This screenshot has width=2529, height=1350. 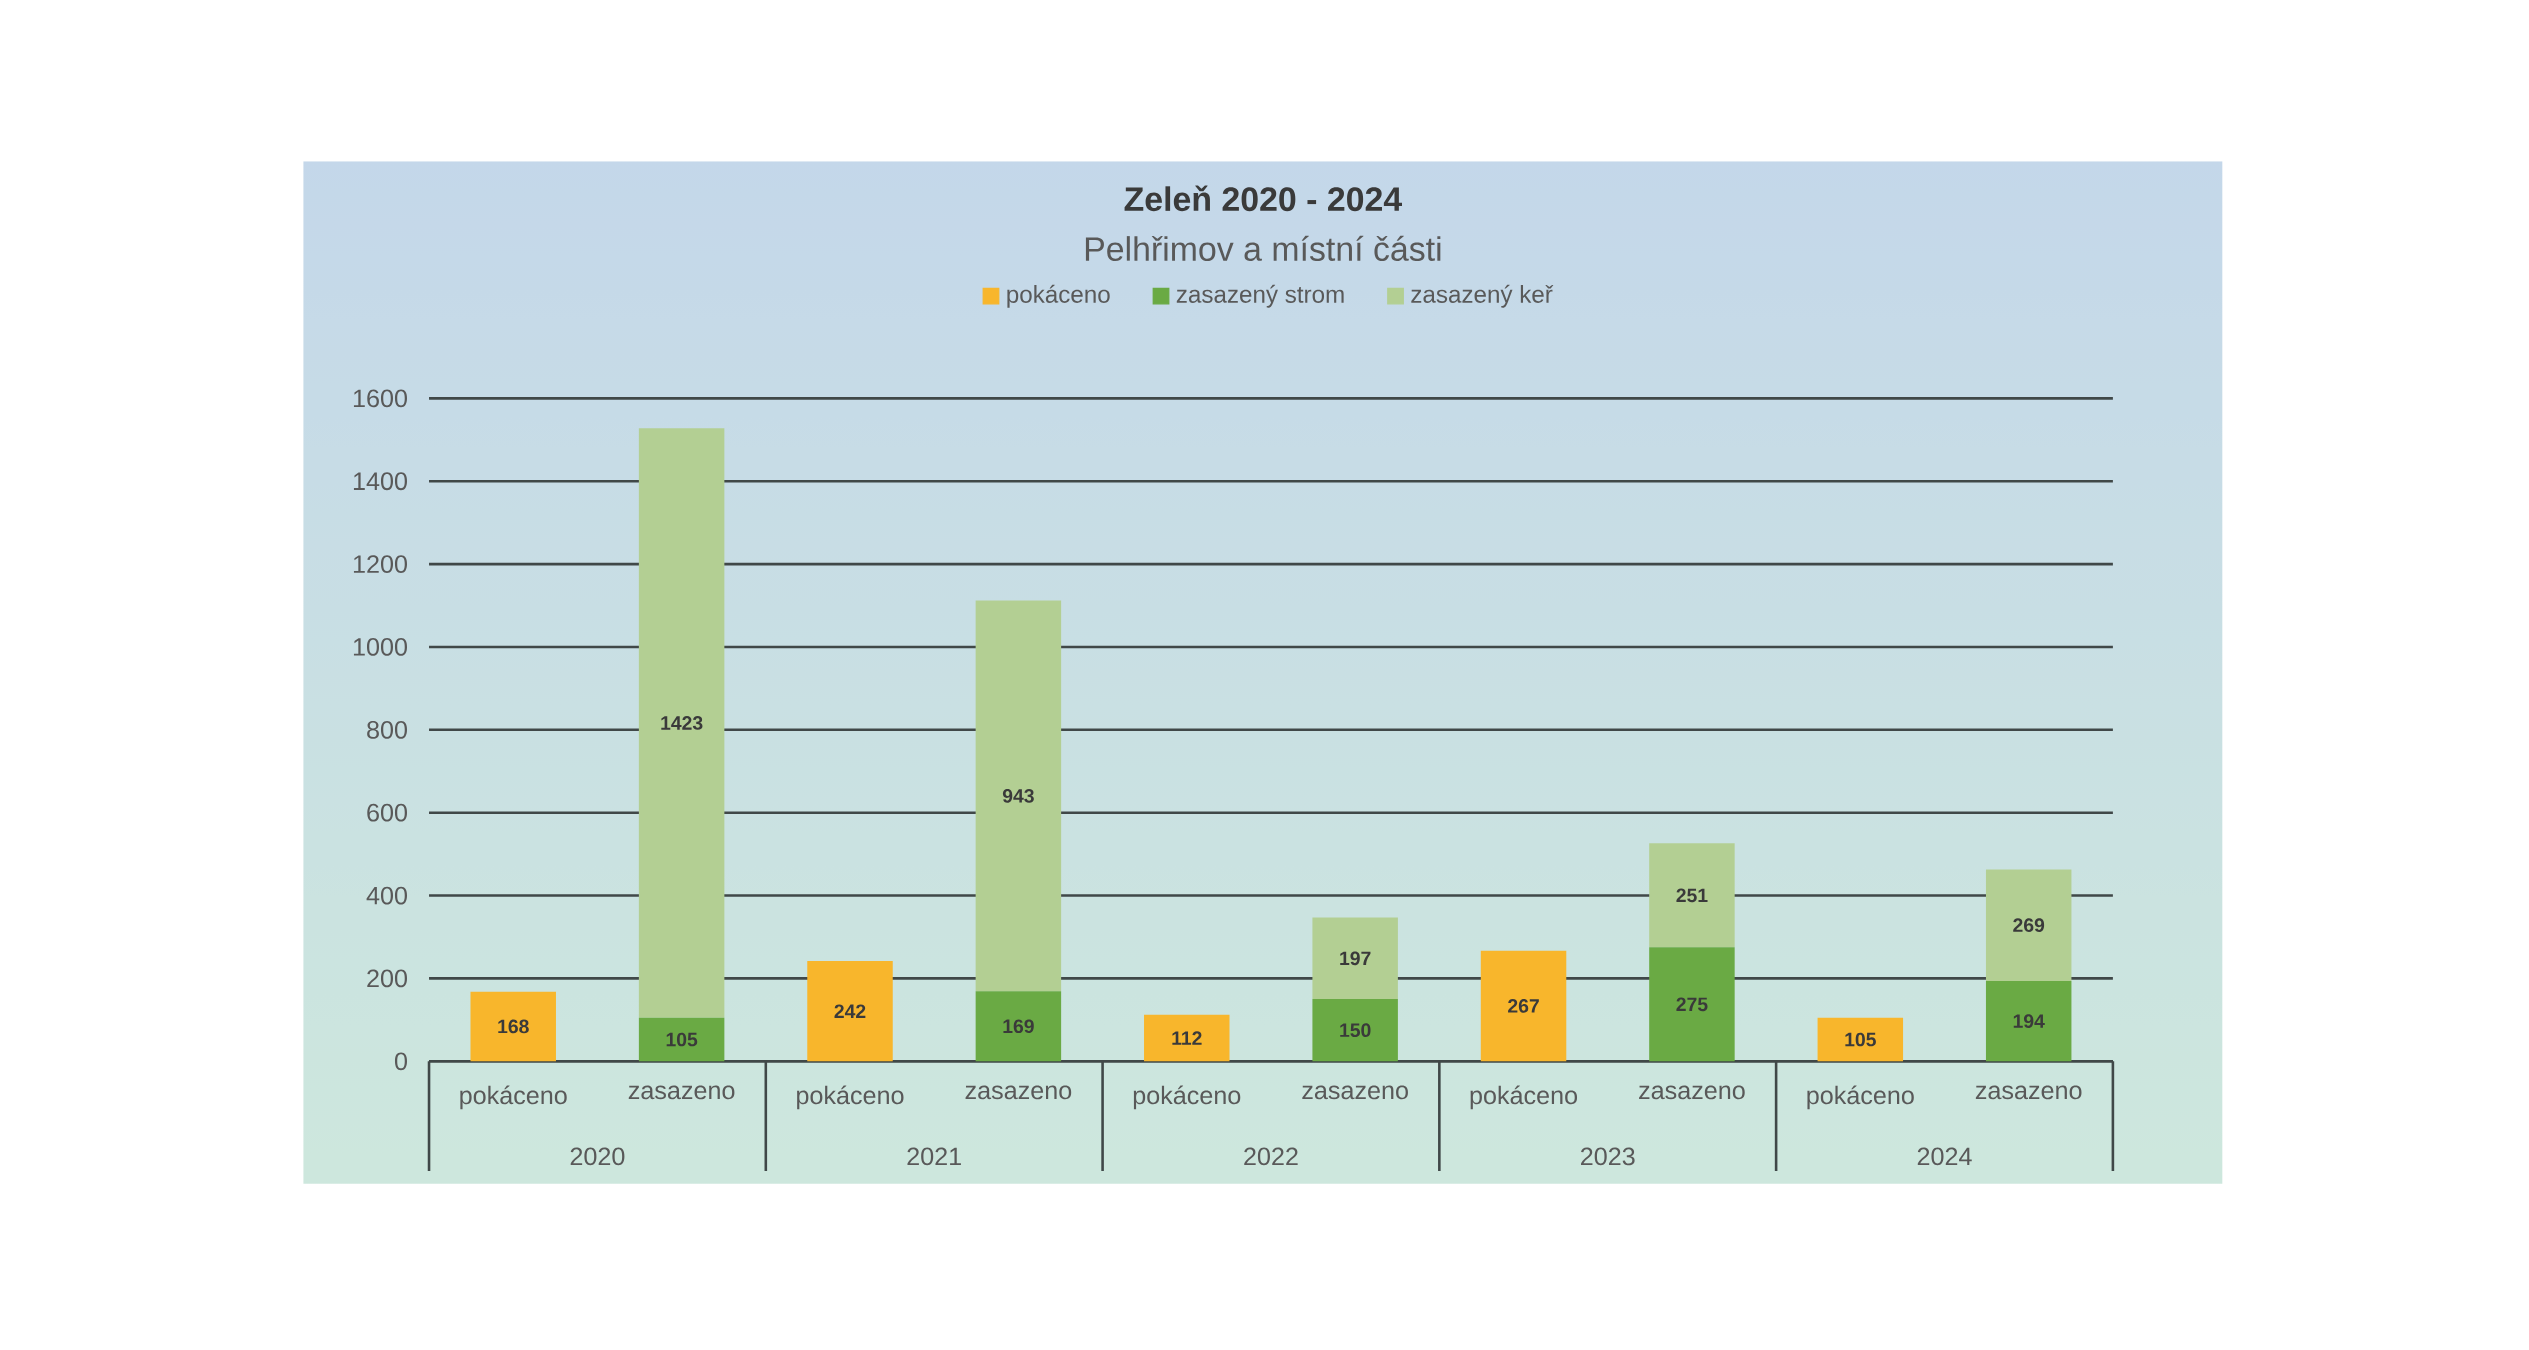 What do you see at coordinates (380, 564) in the screenshot?
I see `y-tick-label: 1200` at bounding box center [380, 564].